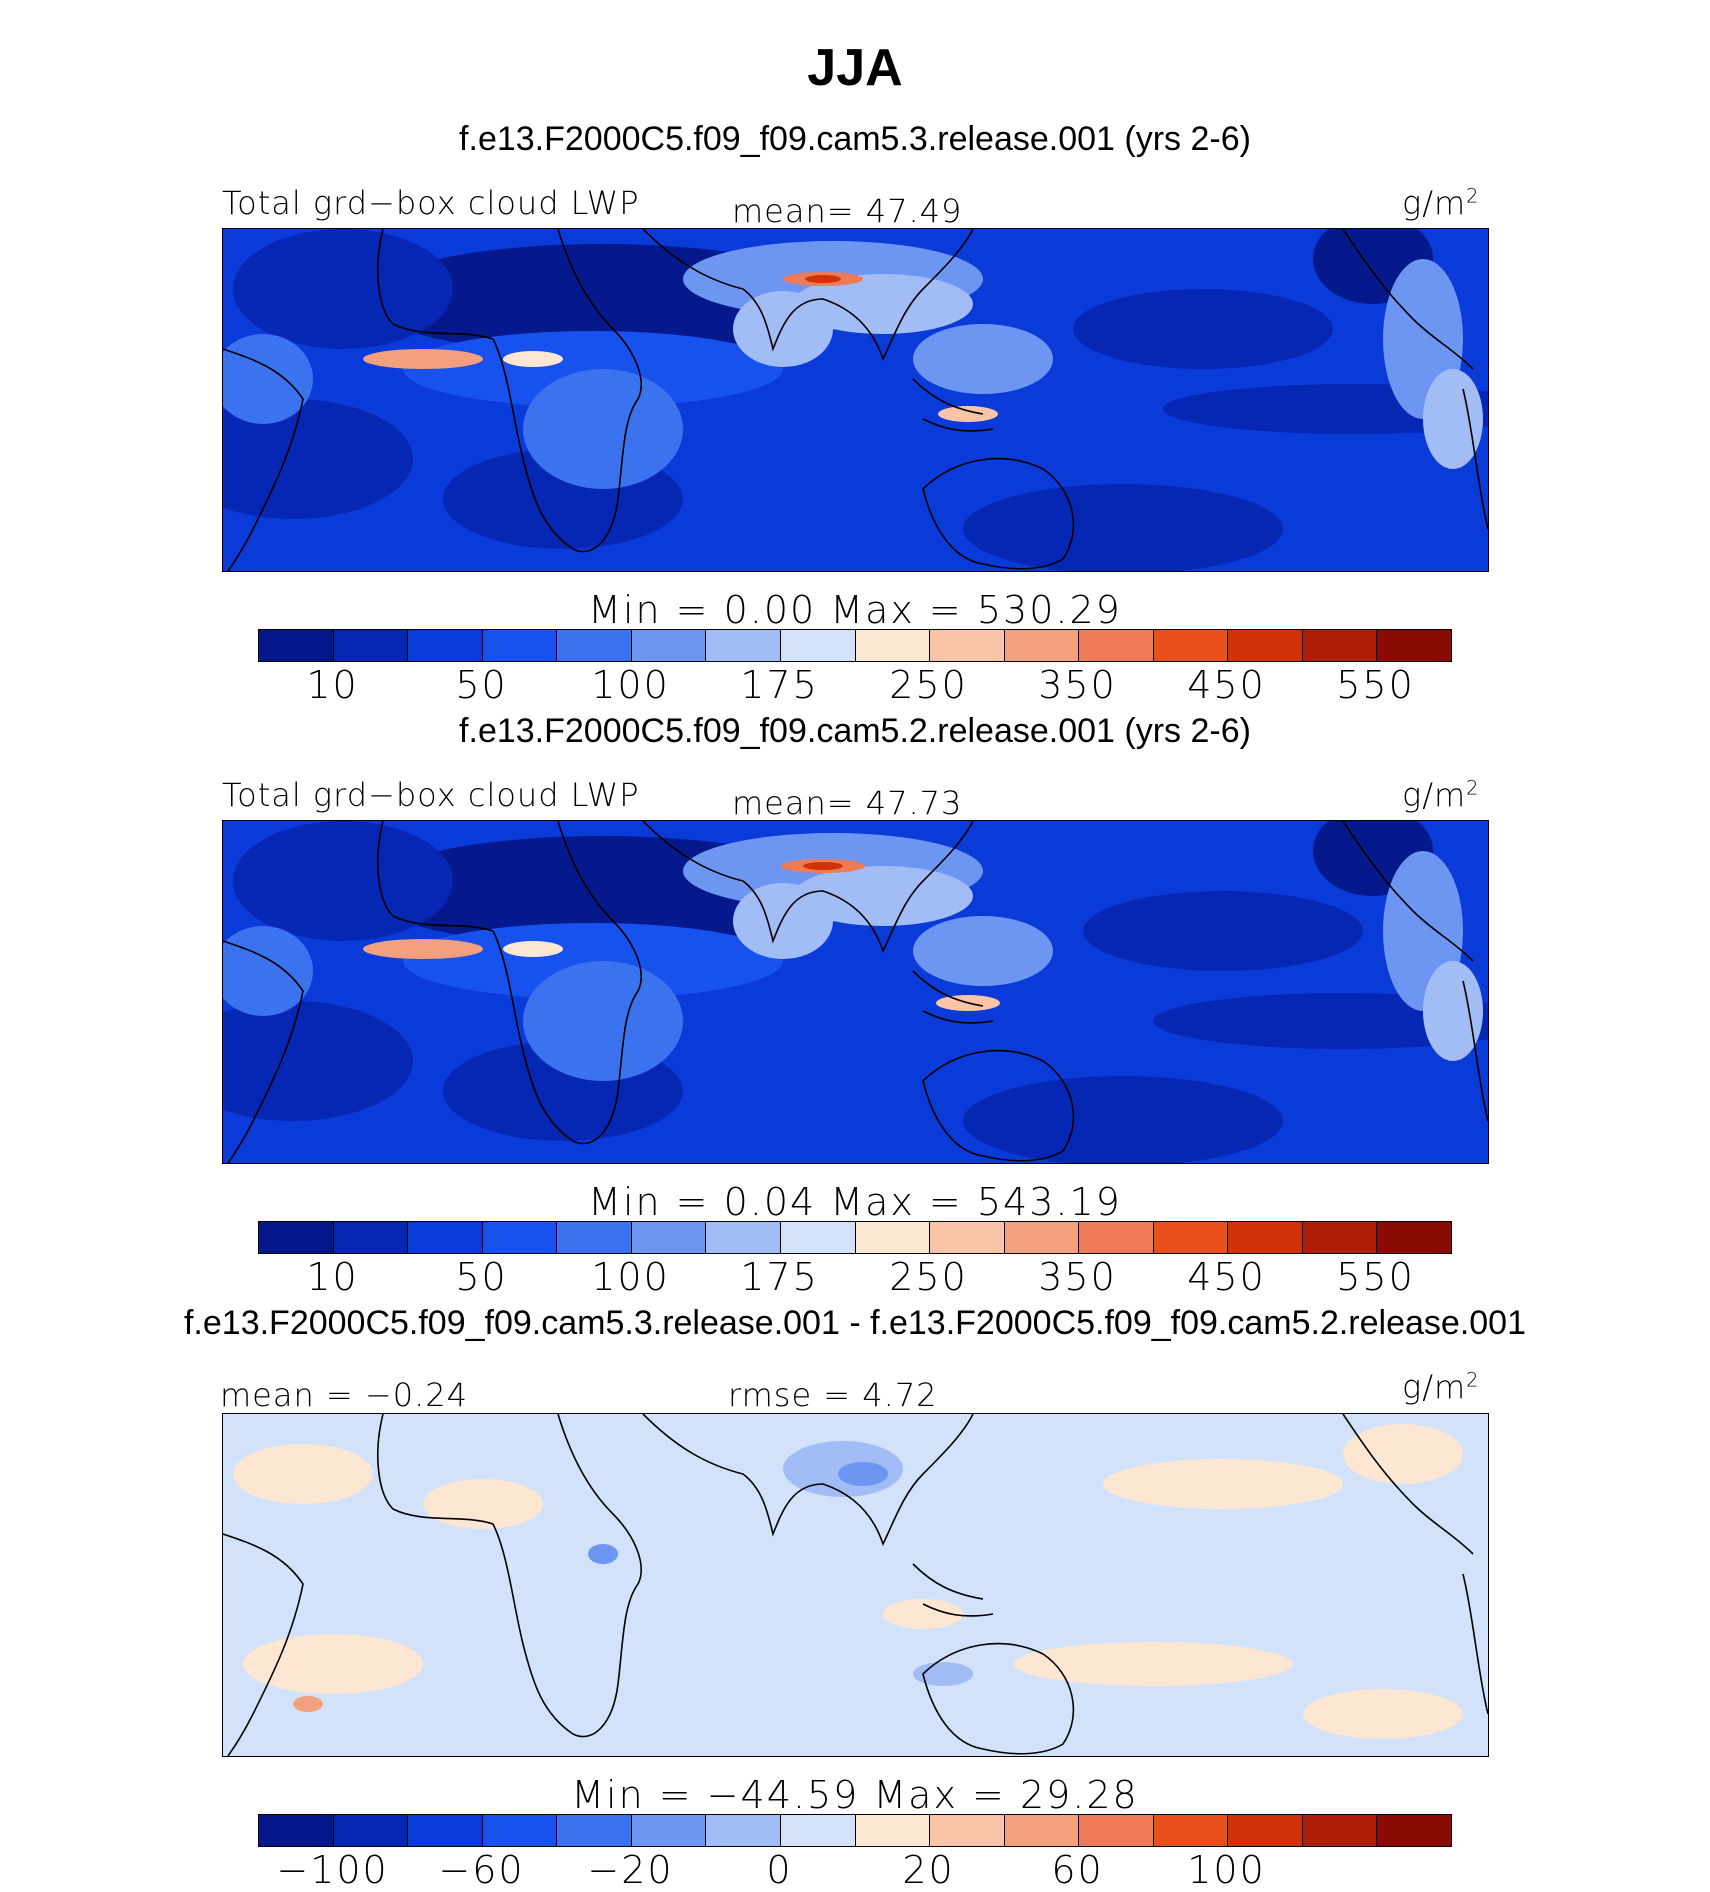 The image size is (1710, 1892). Describe the element at coordinates (779, 1870) in the screenshot. I see `colorbar-tick-label: 0` at that location.